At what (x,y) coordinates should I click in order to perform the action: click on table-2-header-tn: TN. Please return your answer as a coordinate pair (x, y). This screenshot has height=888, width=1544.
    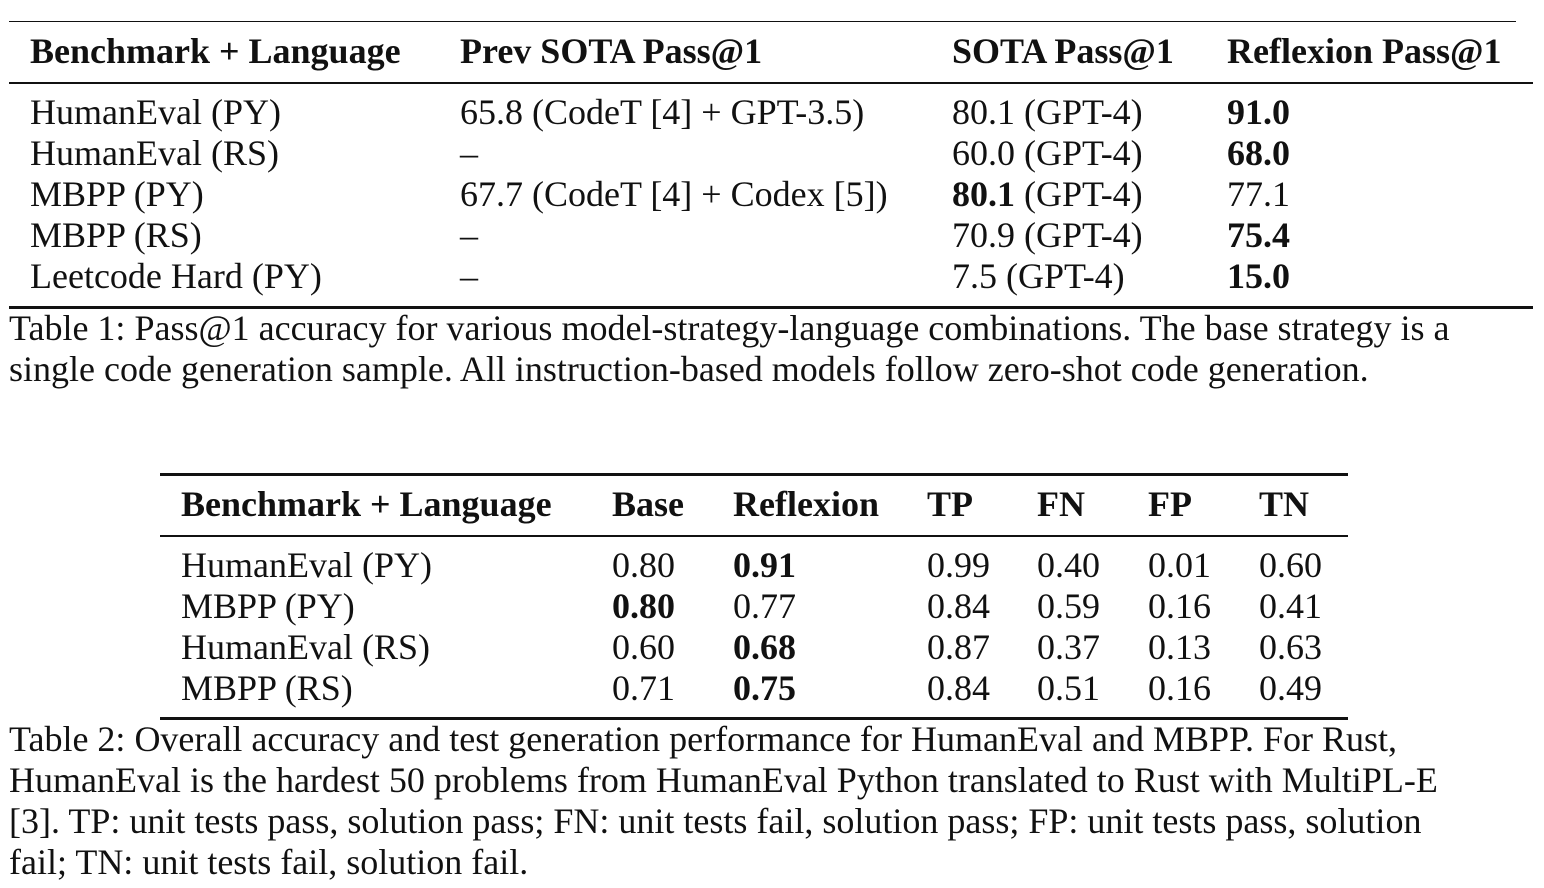
    Looking at the image, I should click on (1284, 504).